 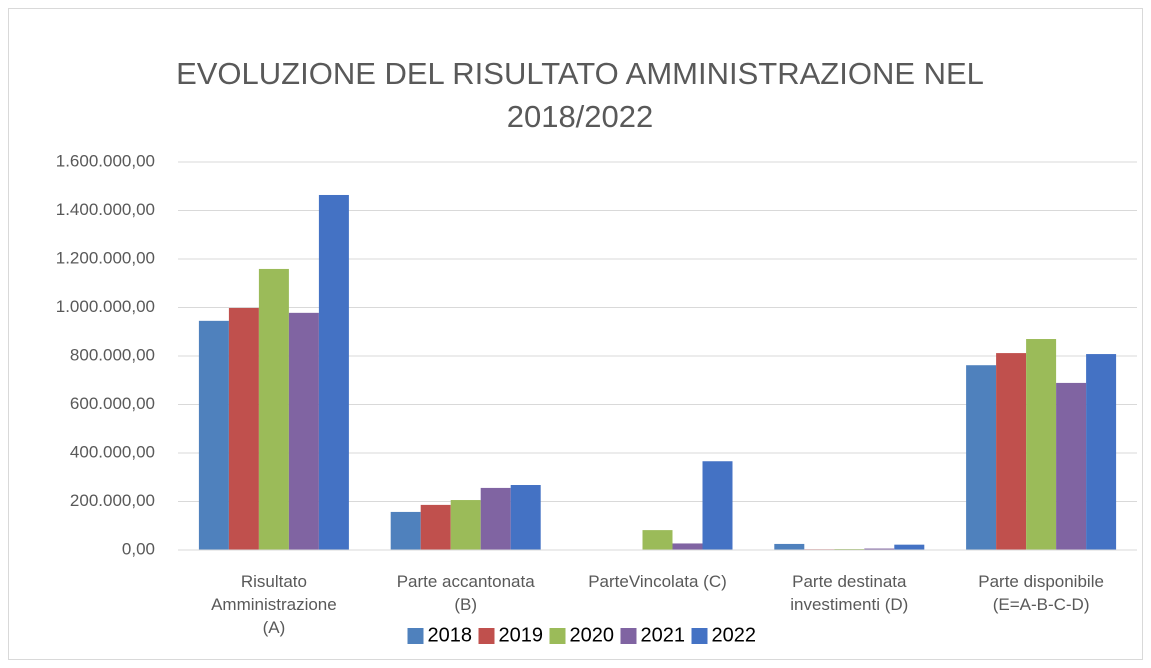 What do you see at coordinates (849, 593) in the screenshot?
I see `x-tick-label: Parte destinata investimenti (D)` at bounding box center [849, 593].